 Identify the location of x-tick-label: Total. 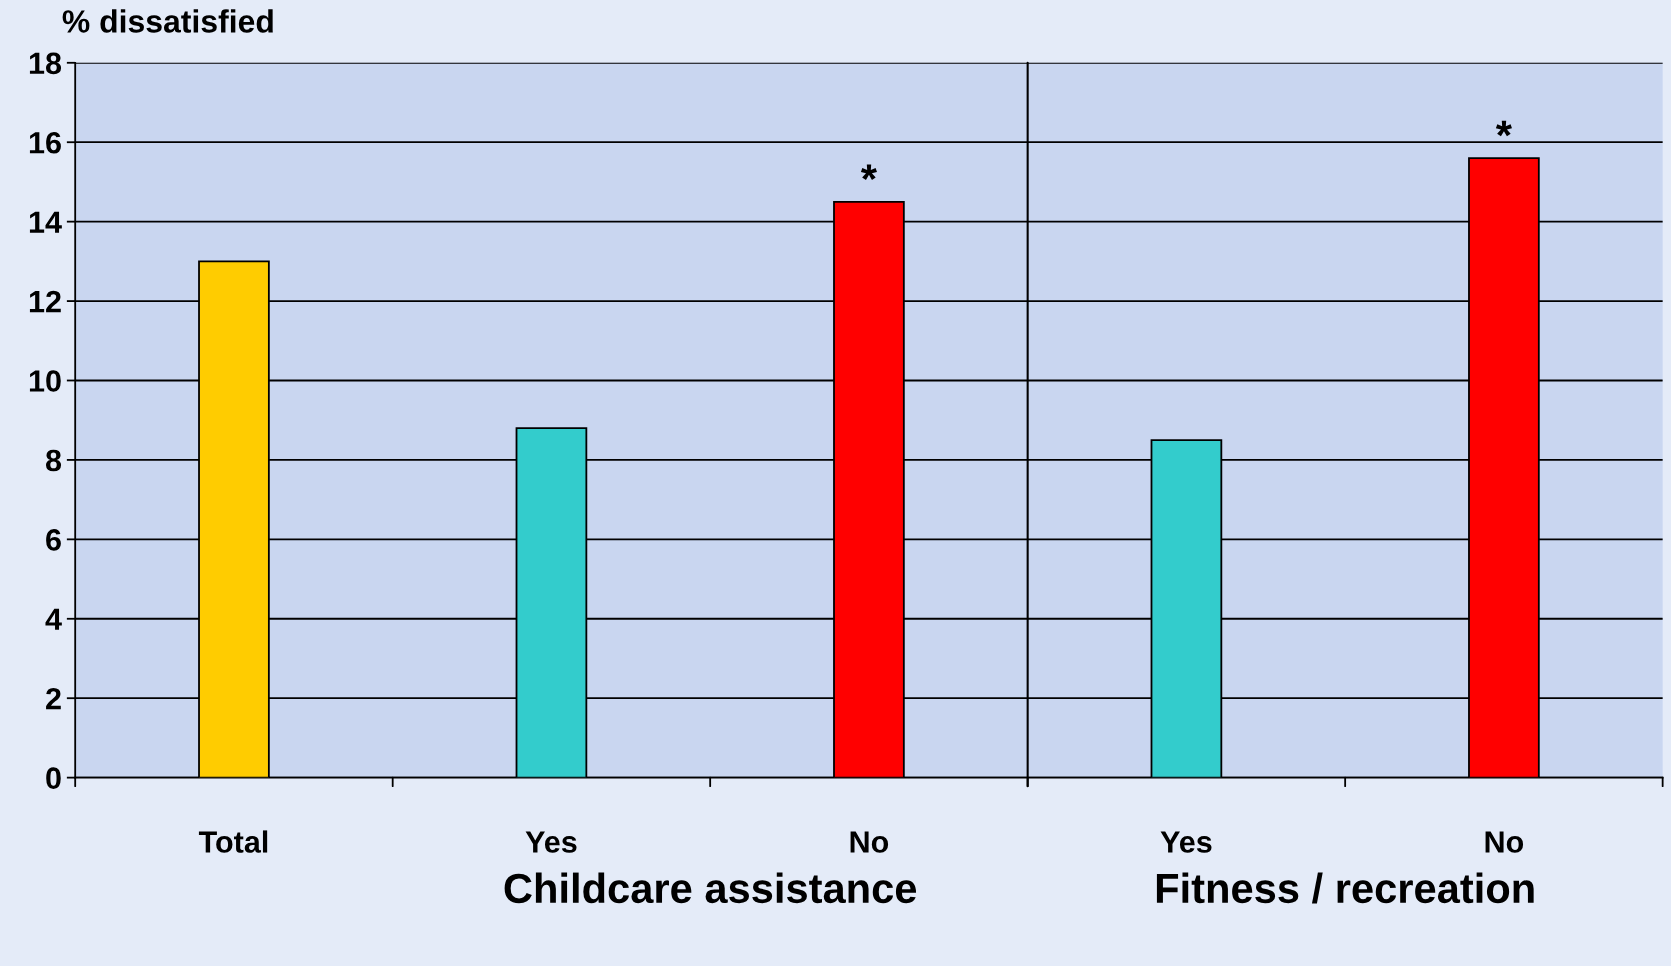
(233, 841).